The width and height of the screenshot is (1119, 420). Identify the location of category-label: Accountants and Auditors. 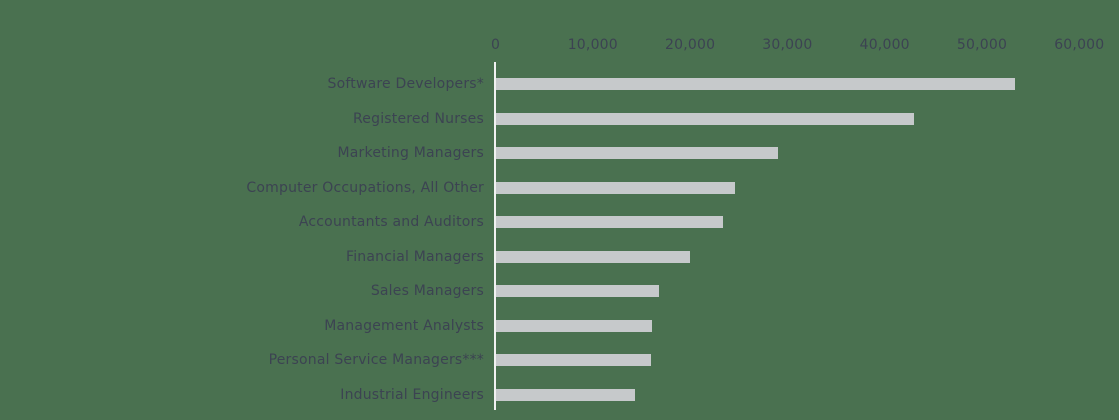
(391, 222).